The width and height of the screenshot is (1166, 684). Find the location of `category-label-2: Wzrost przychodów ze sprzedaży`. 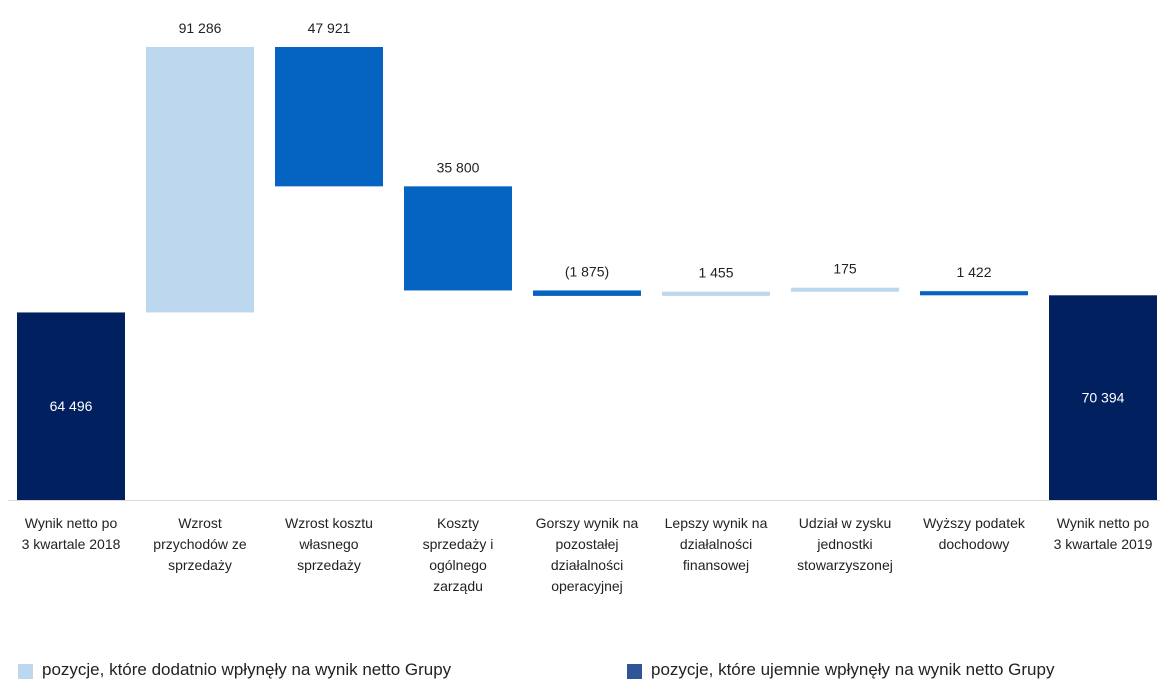

category-label-2: Wzrost przychodów ze sprzedaży is located at coordinates (200, 544).